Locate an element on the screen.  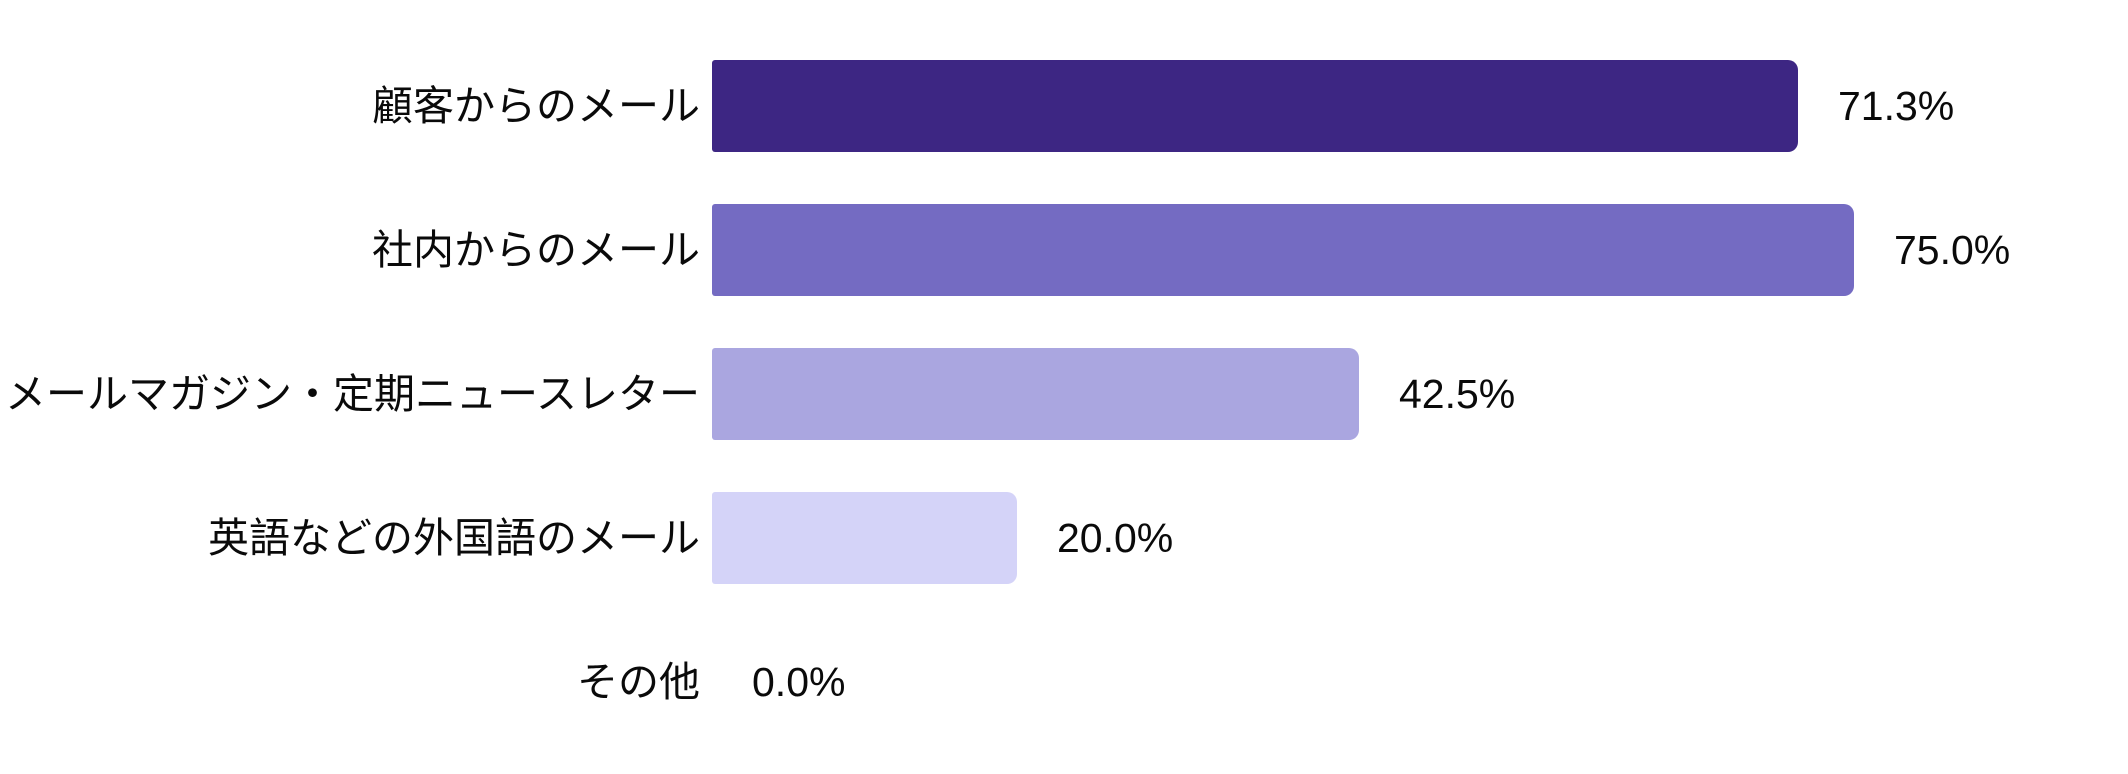
bar-row-other: その他 0.0% is located at coordinates (1064, 682).